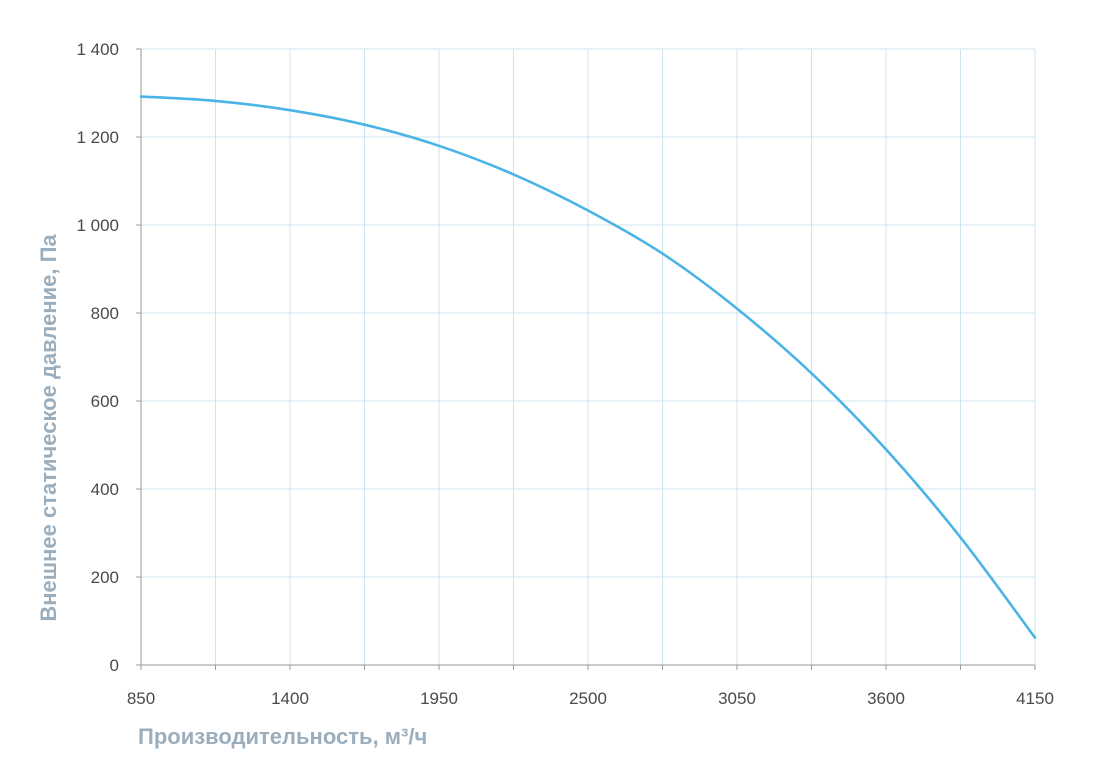  What do you see at coordinates (97, 137) in the screenshot?
I see `y-tick-label: 1 200` at bounding box center [97, 137].